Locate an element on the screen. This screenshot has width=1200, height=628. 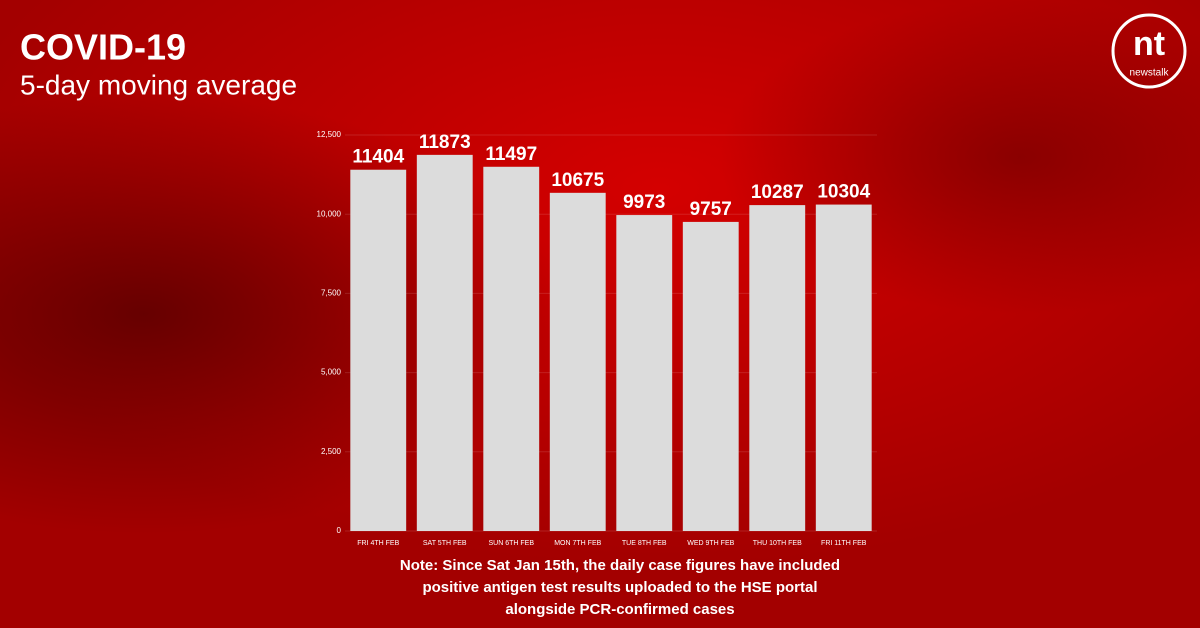
x-tick-label: MON 7TH FEB is located at coordinates (577, 543).